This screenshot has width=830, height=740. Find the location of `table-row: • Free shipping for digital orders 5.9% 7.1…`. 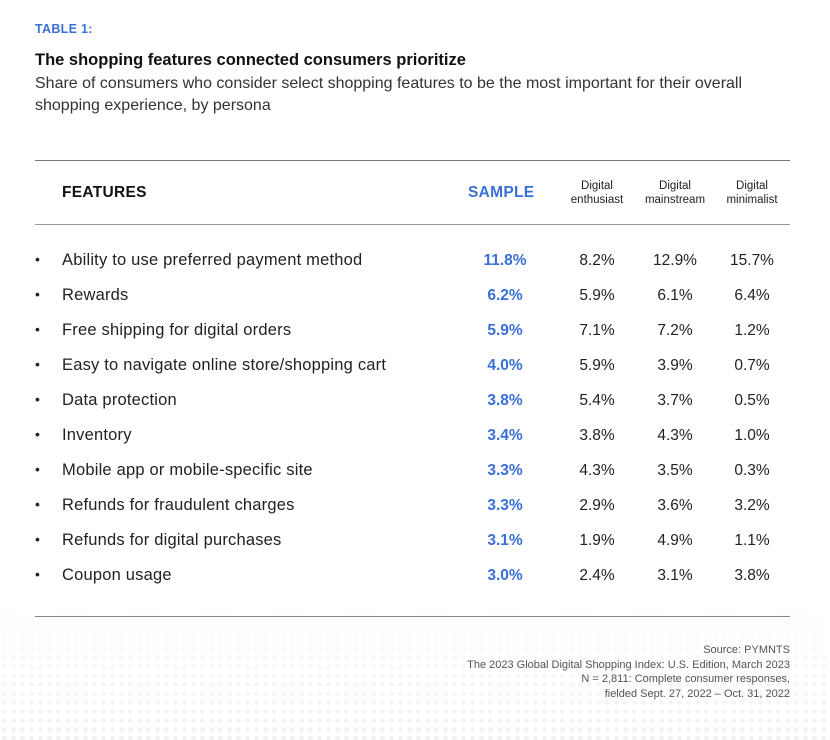

table-row: • Free shipping for digital orders 5.9% 7.1… is located at coordinates (412, 332).